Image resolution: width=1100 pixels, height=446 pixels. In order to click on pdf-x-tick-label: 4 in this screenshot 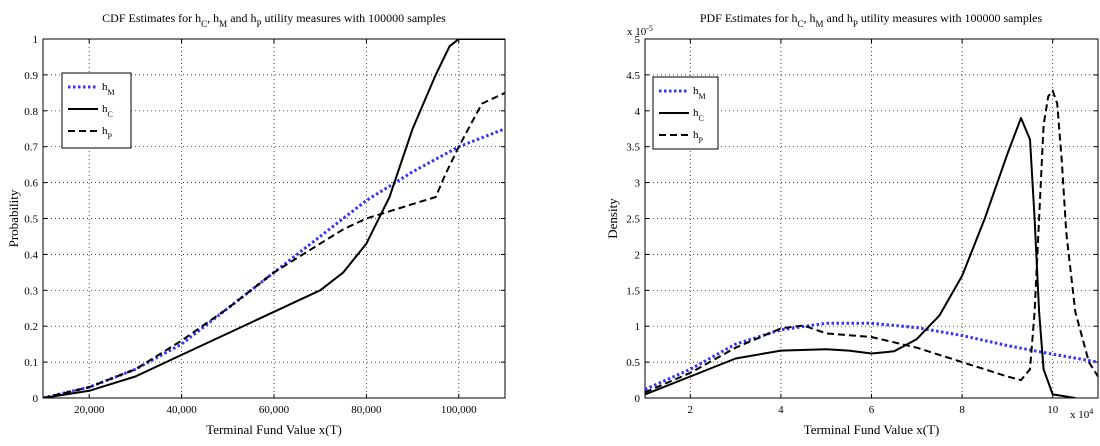, I will do `click(781, 410)`.